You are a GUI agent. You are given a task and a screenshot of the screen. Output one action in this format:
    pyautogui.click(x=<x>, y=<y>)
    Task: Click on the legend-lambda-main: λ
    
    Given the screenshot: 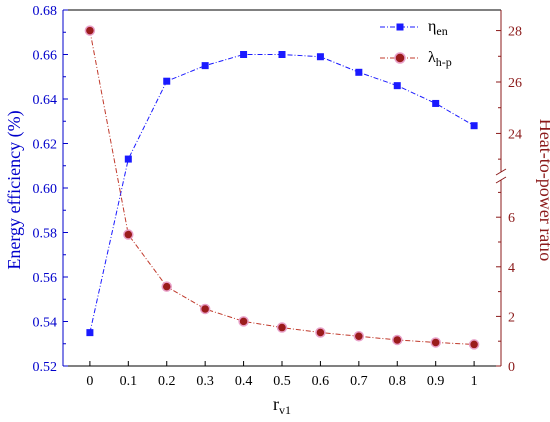 What is the action you would take?
    pyautogui.click(x=432, y=57)
    